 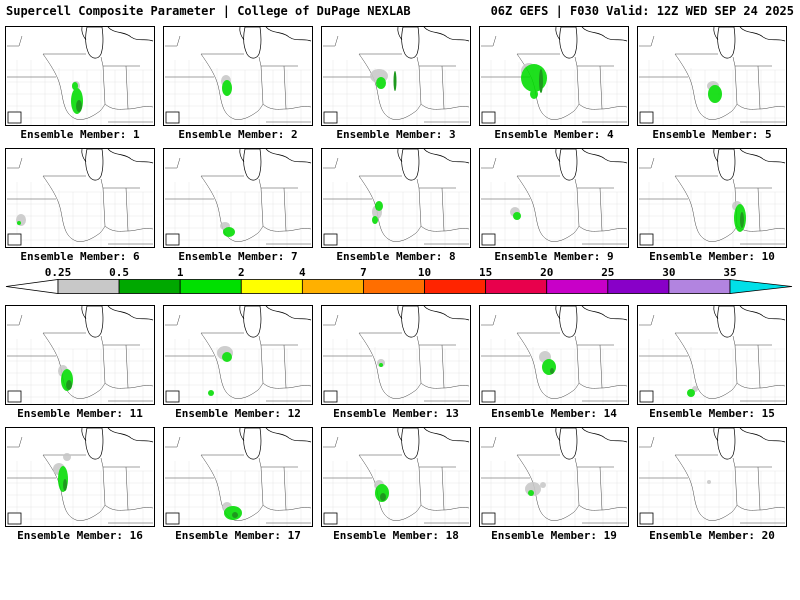 What do you see at coordinates (554, 256) in the screenshot?
I see `panel-label: Ensemble Member: 9` at bounding box center [554, 256].